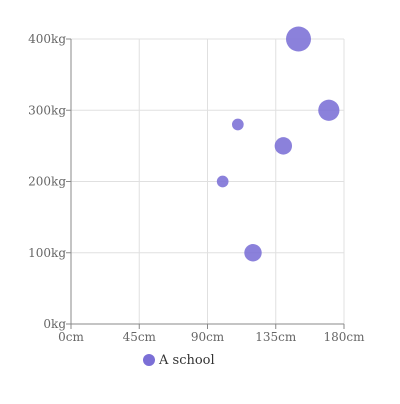 The width and height of the screenshot is (400, 404). I want to click on legend-swatch-a-school, so click(149, 360).